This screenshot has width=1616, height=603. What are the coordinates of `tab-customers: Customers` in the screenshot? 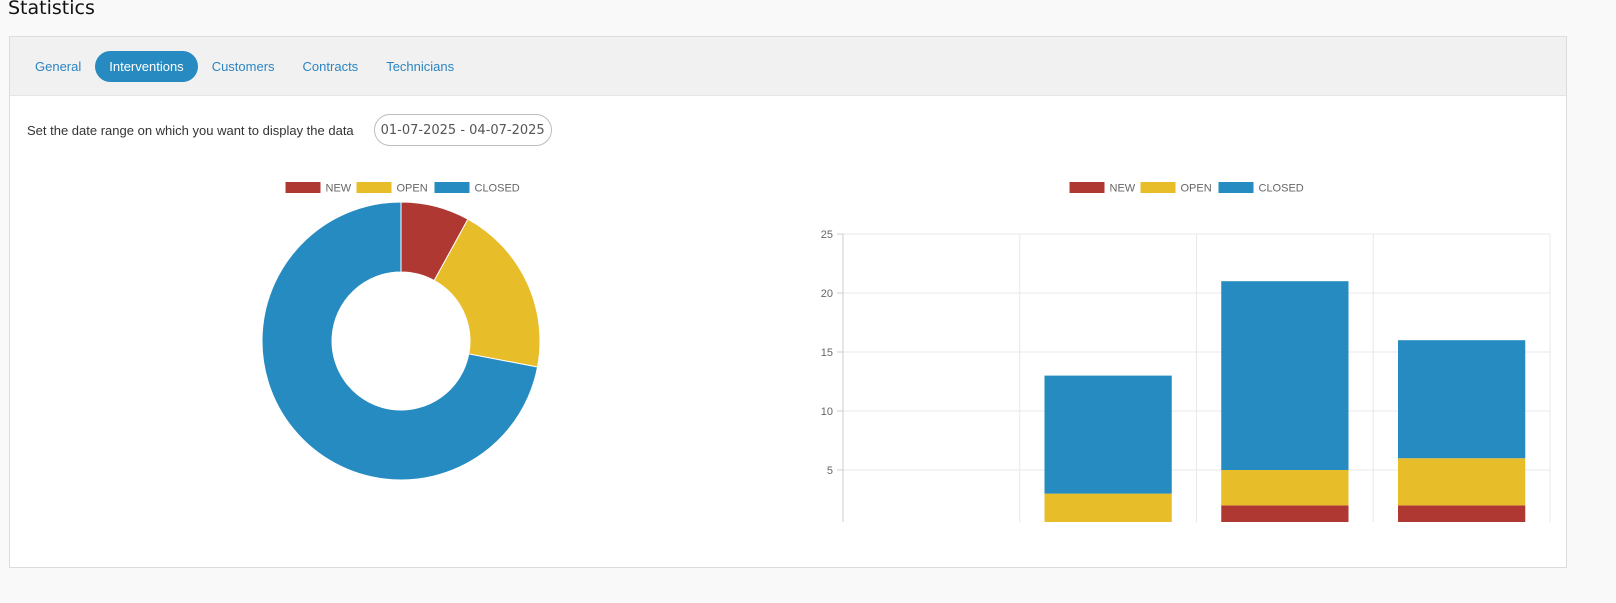 It's located at (243, 66).